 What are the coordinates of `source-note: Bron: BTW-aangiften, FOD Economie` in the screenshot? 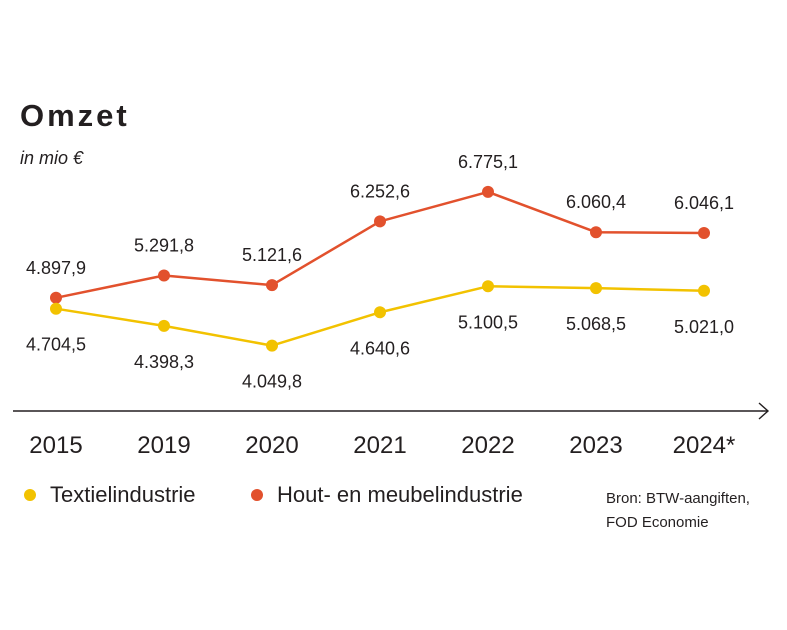 It's located at (678, 511).